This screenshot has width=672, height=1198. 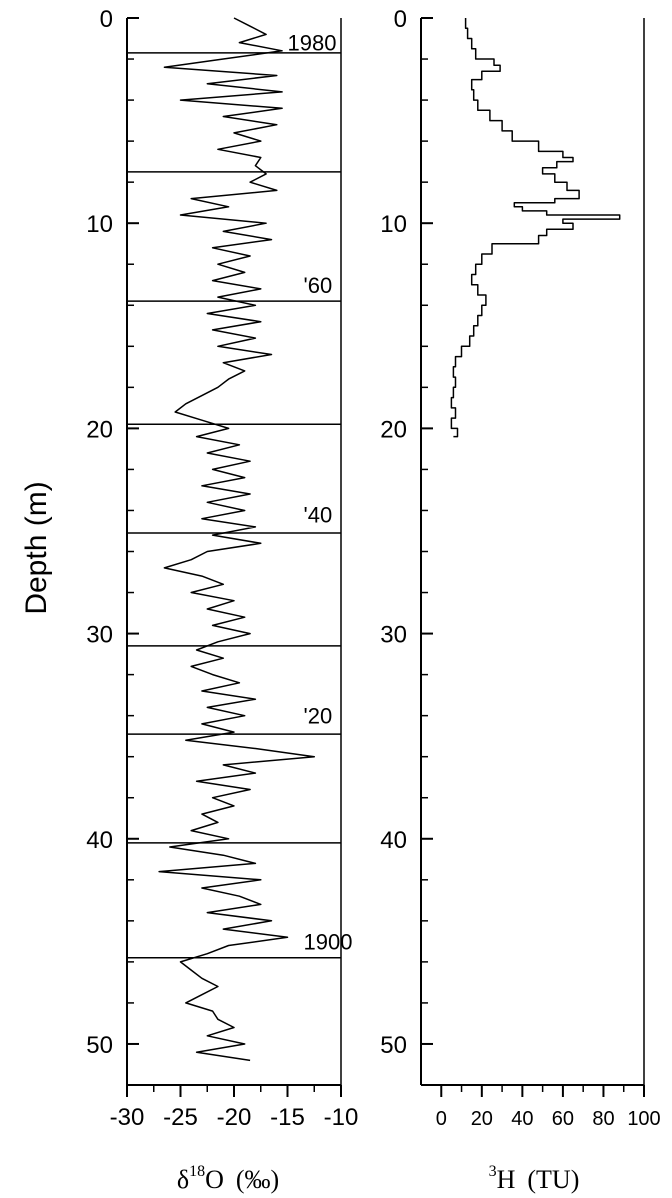 What do you see at coordinates (506, 1179) in the screenshot?
I see `xlabel-main: H` at bounding box center [506, 1179].